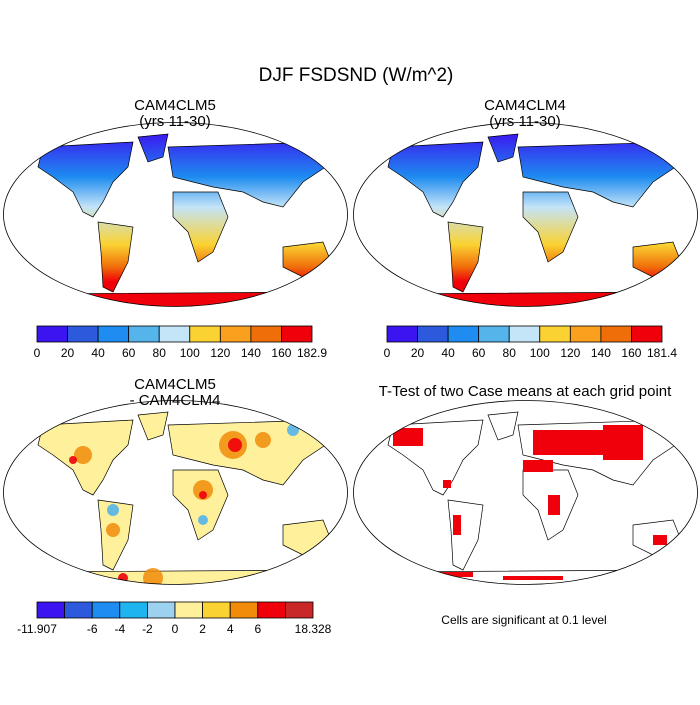 This screenshot has height=705, width=700. Describe the element at coordinates (230, 629) in the screenshot. I see `colorbar-label: 4` at that location.